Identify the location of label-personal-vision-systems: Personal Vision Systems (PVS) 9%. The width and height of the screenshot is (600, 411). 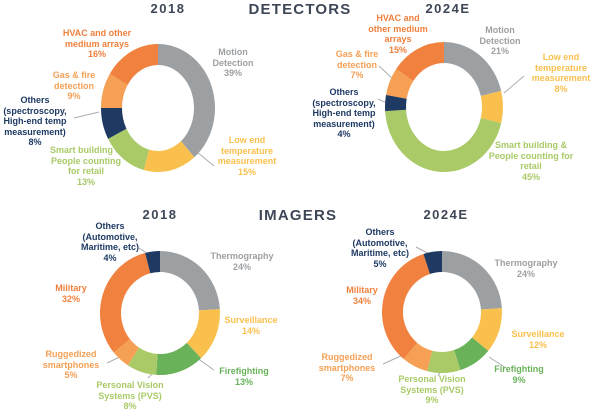
(432, 390).